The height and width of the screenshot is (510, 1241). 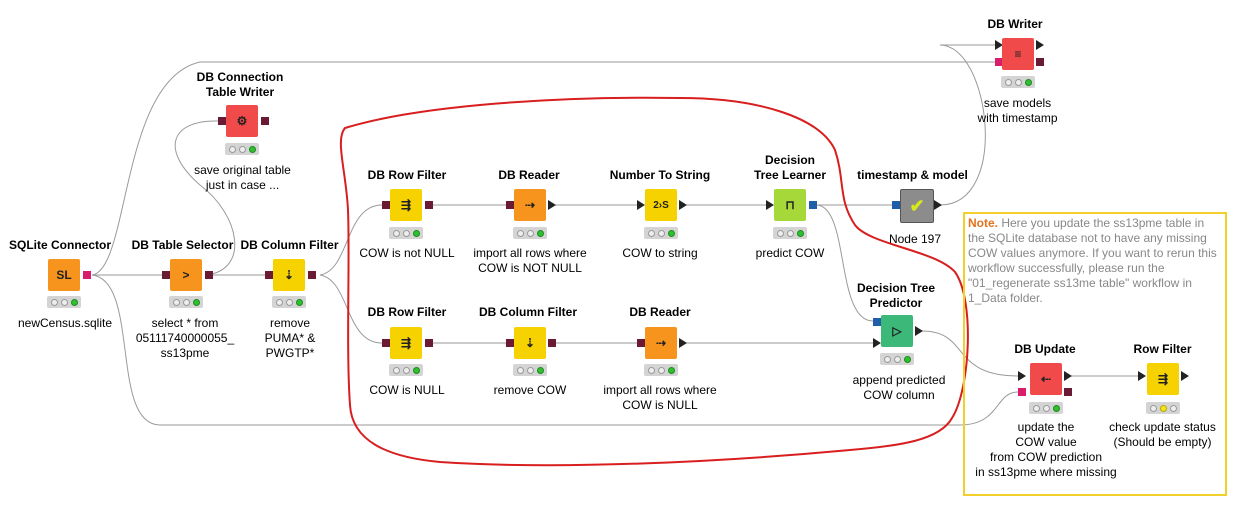 What do you see at coordinates (877, 322) in the screenshot?
I see `tree-predictor-model-port` at bounding box center [877, 322].